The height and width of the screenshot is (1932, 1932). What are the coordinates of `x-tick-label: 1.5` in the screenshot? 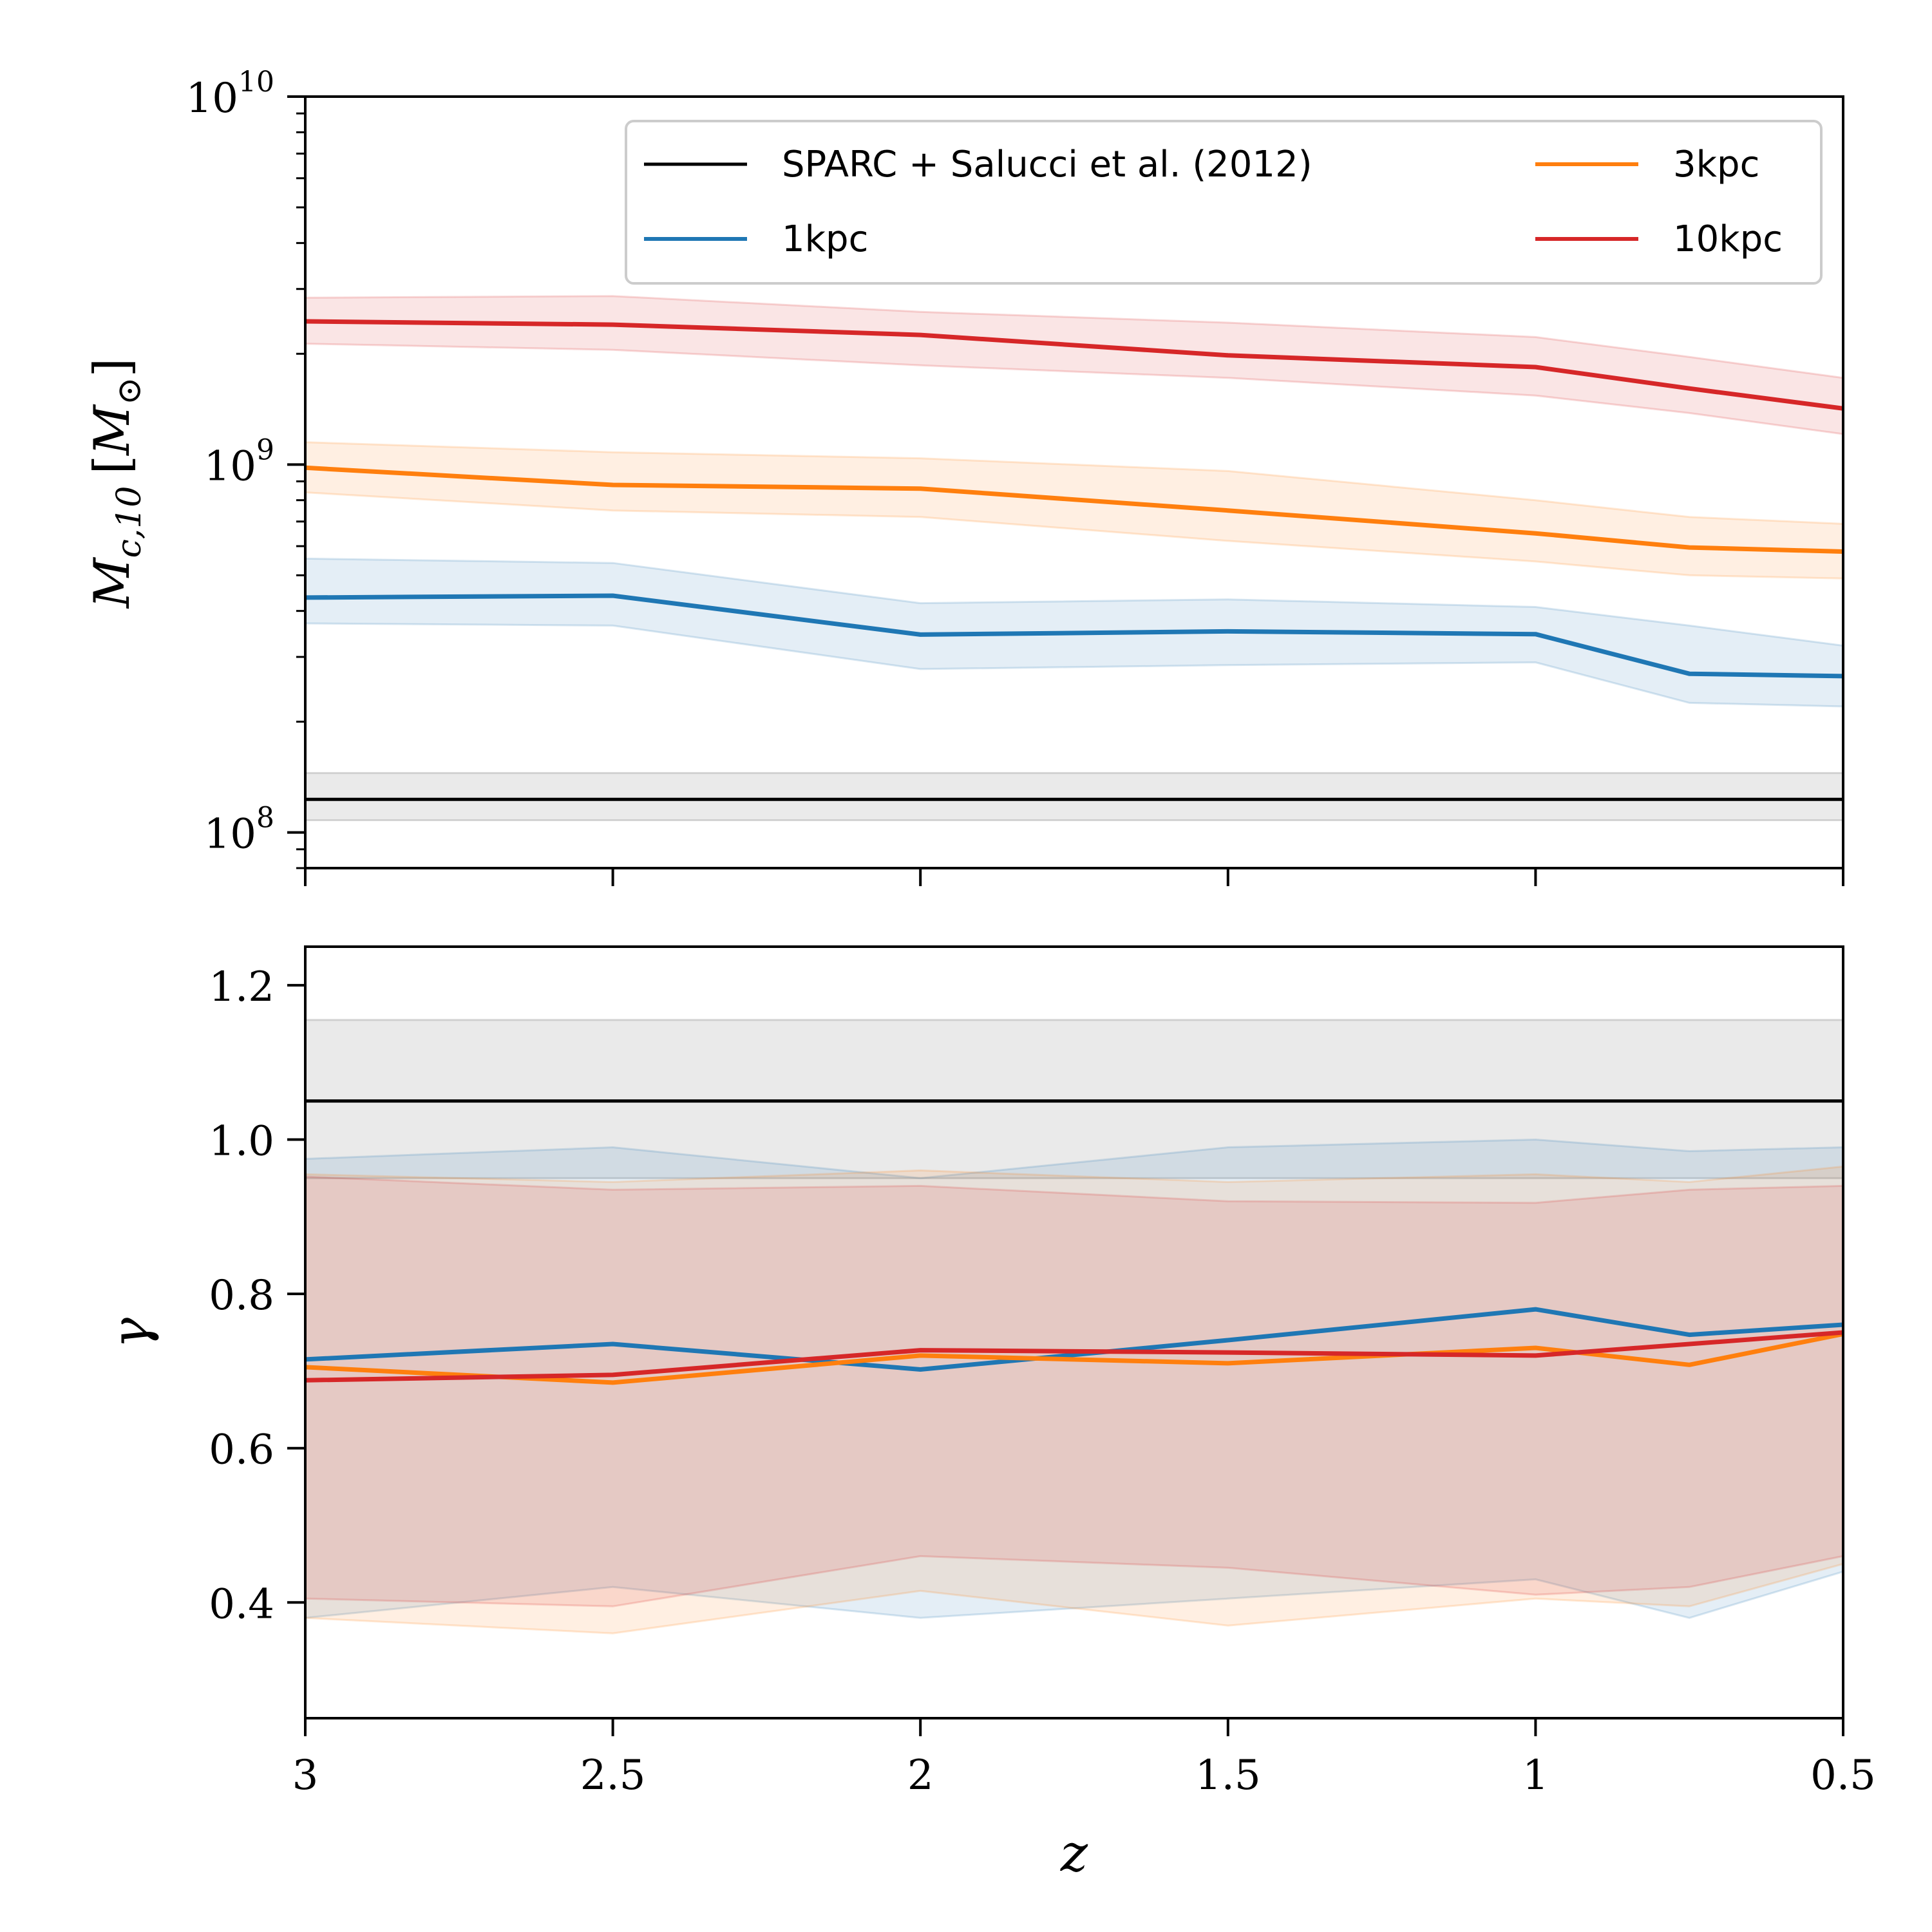 It's located at (1228, 1775).